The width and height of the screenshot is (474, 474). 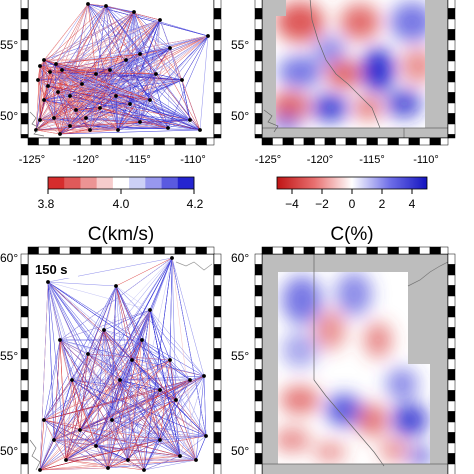 I want to click on border-line, so click(x=349, y=423).